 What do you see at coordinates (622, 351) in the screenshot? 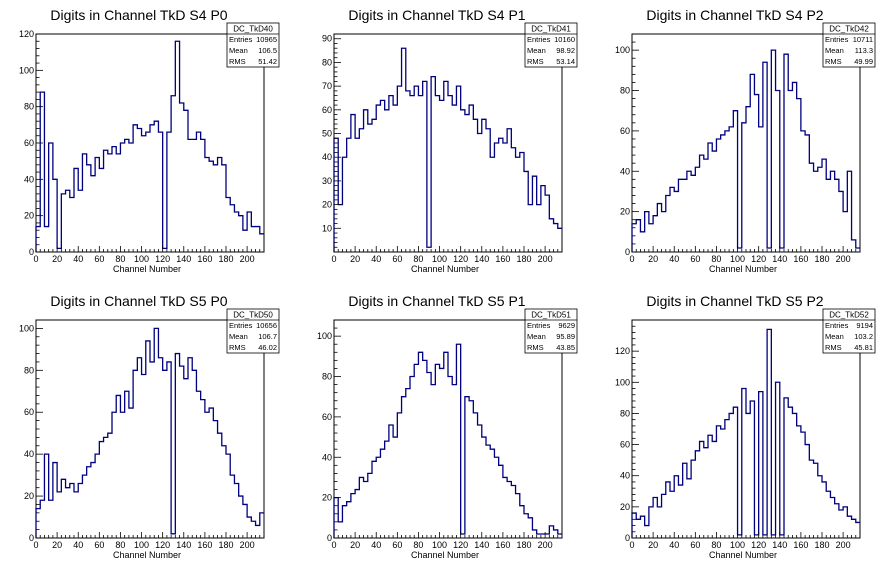
I see `y-tick-label: 120` at bounding box center [622, 351].